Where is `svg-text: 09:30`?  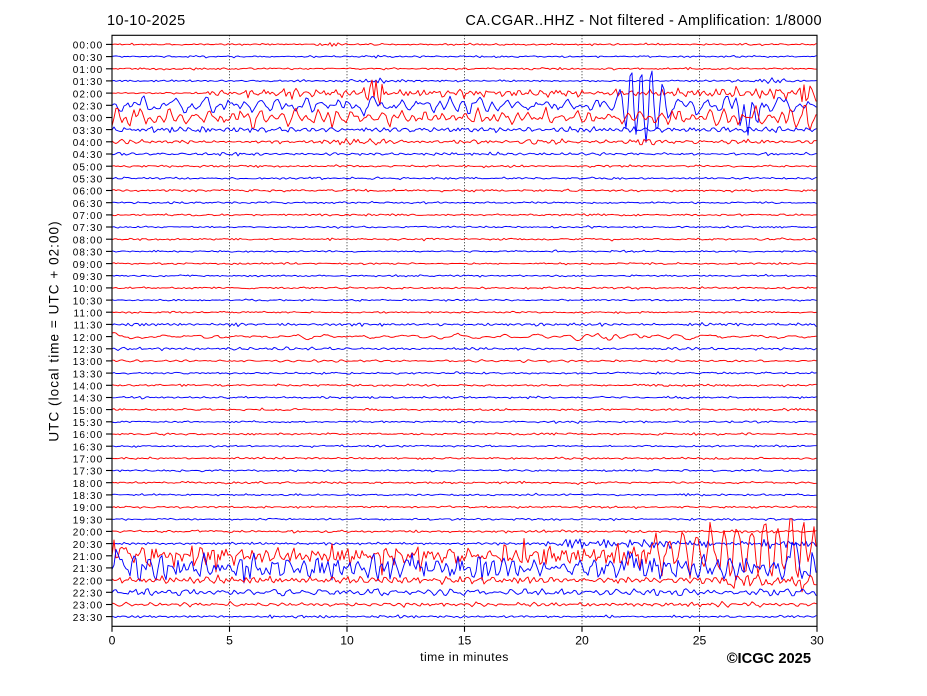
svg-text: 09:30 is located at coordinates (88, 277).